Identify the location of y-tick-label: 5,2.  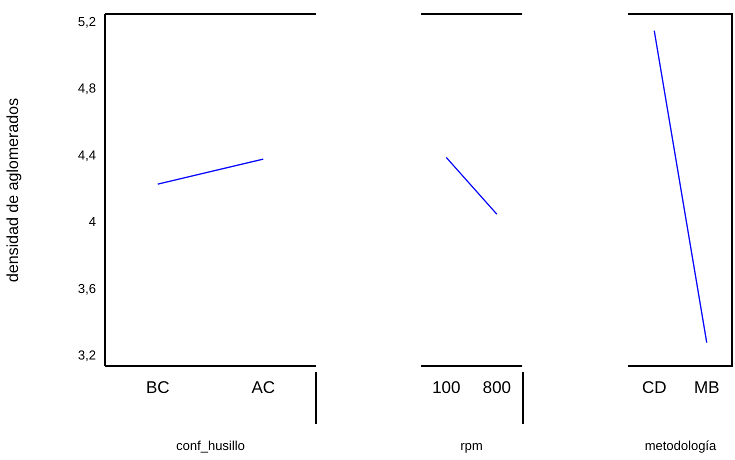
(87, 21).